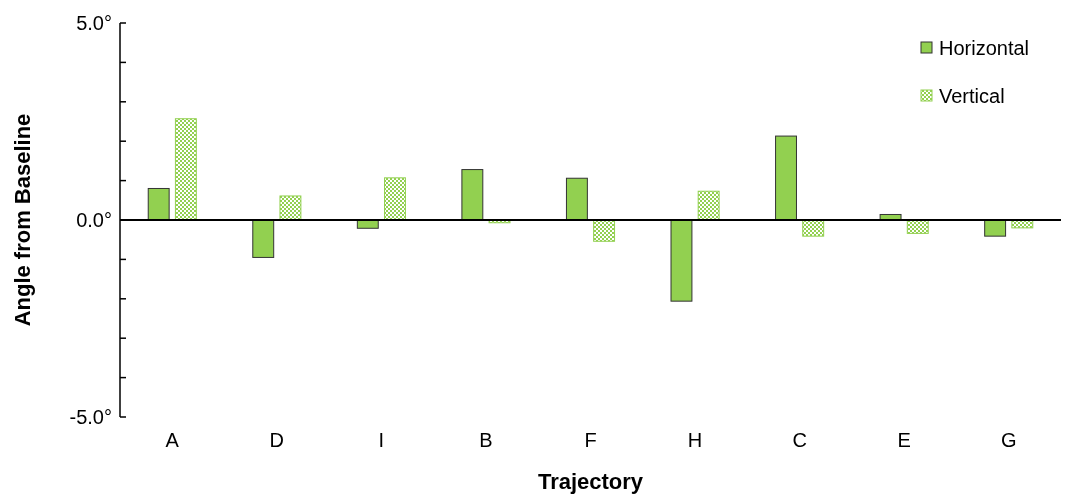 The width and height of the screenshot is (1071, 499). Describe the element at coordinates (590, 481) in the screenshot. I see `x-axis-title: Trajectory` at that location.